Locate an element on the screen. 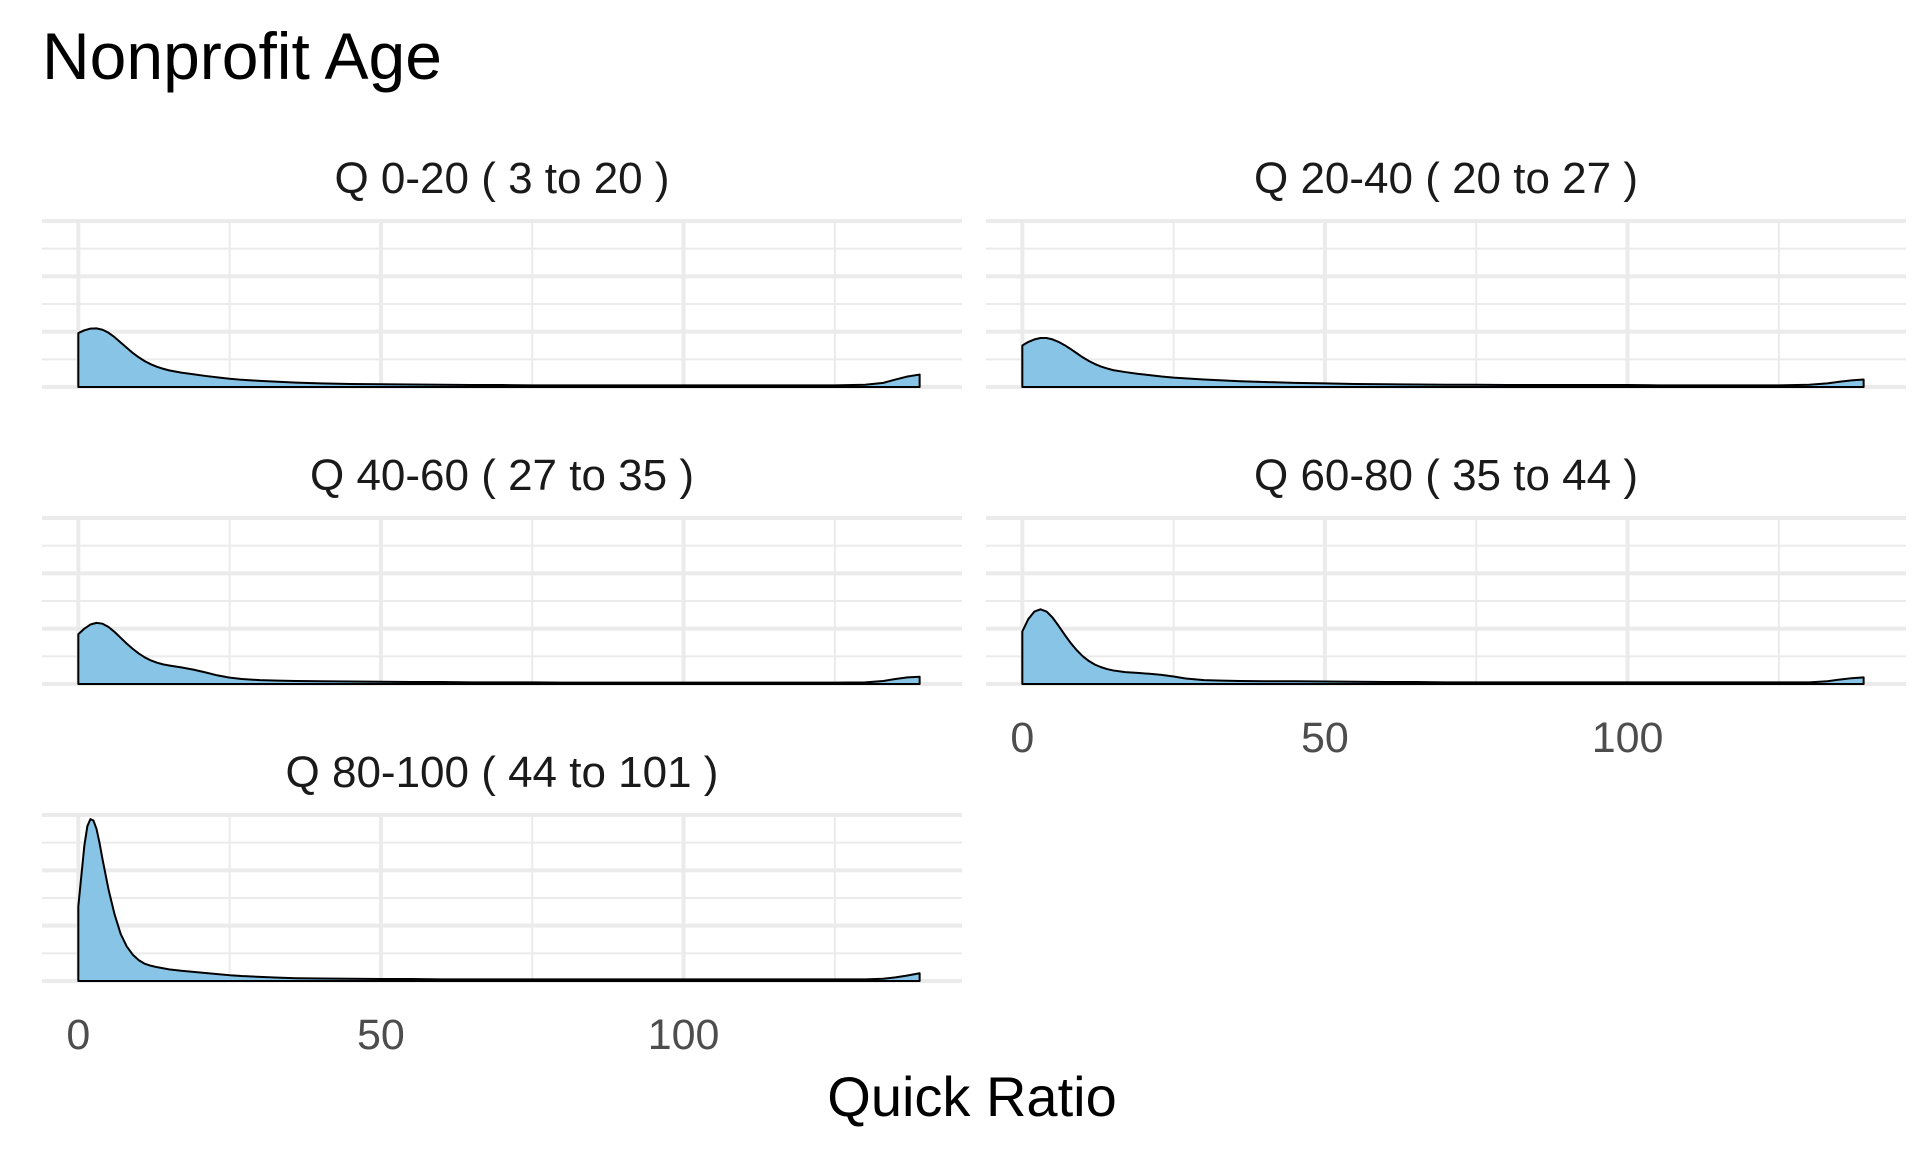 The width and height of the screenshot is (1920, 1152). facet-strip-label: Q 80-100 ( 44 to 101 ) is located at coordinates (502, 772).